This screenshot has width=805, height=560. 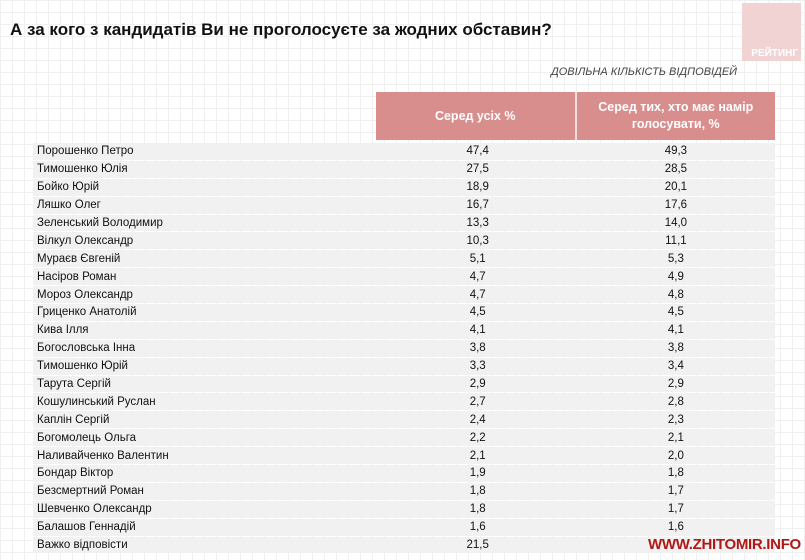 I want to click on candidate-name: Тимошенко Юрій, so click(x=82, y=366).